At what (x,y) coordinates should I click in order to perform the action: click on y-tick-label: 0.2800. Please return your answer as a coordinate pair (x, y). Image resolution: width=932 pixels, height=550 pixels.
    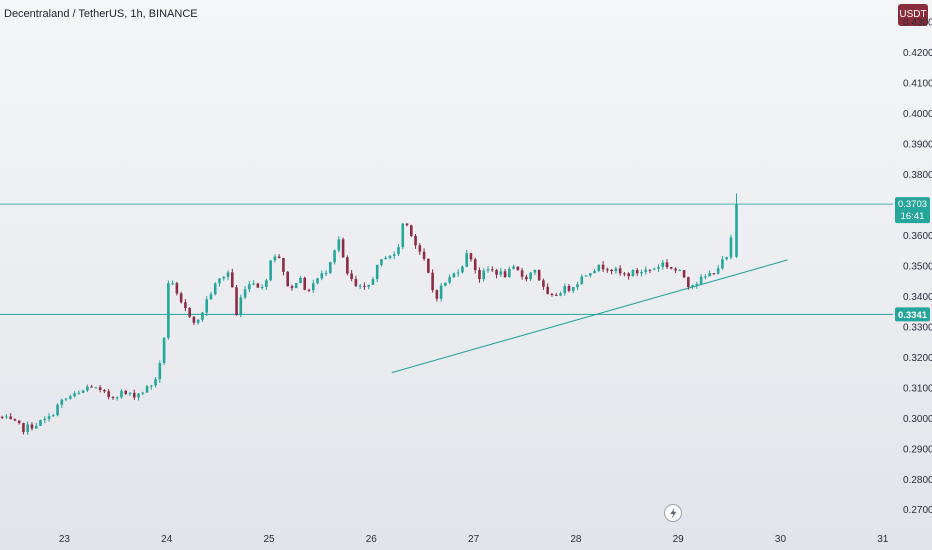
    Looking at the image, I should click on (917, 480).